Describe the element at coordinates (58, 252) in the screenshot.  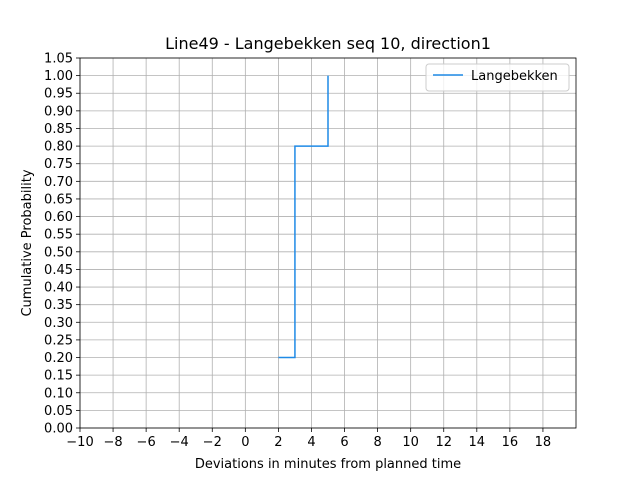
I see `y-tick-label: 0.50` at that location.